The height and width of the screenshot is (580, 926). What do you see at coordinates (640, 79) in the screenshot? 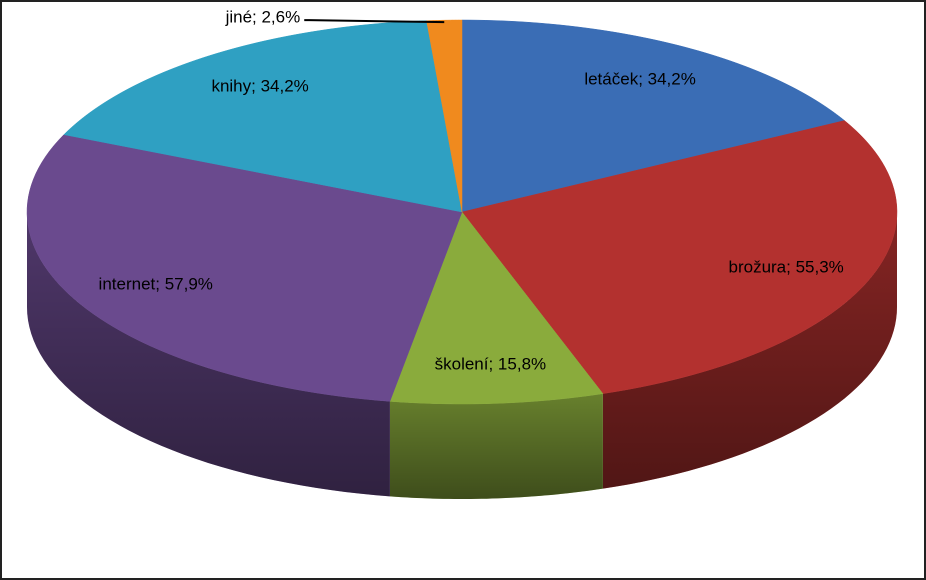
I see `data-label: letáček; 34,2%` at bounding box center [640, 79].